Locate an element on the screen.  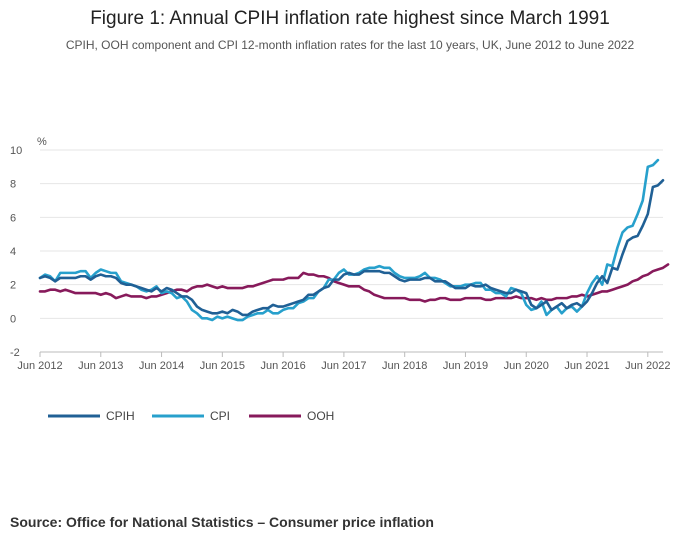
y-tick-label: 8 is located at coordinates (13, 185).